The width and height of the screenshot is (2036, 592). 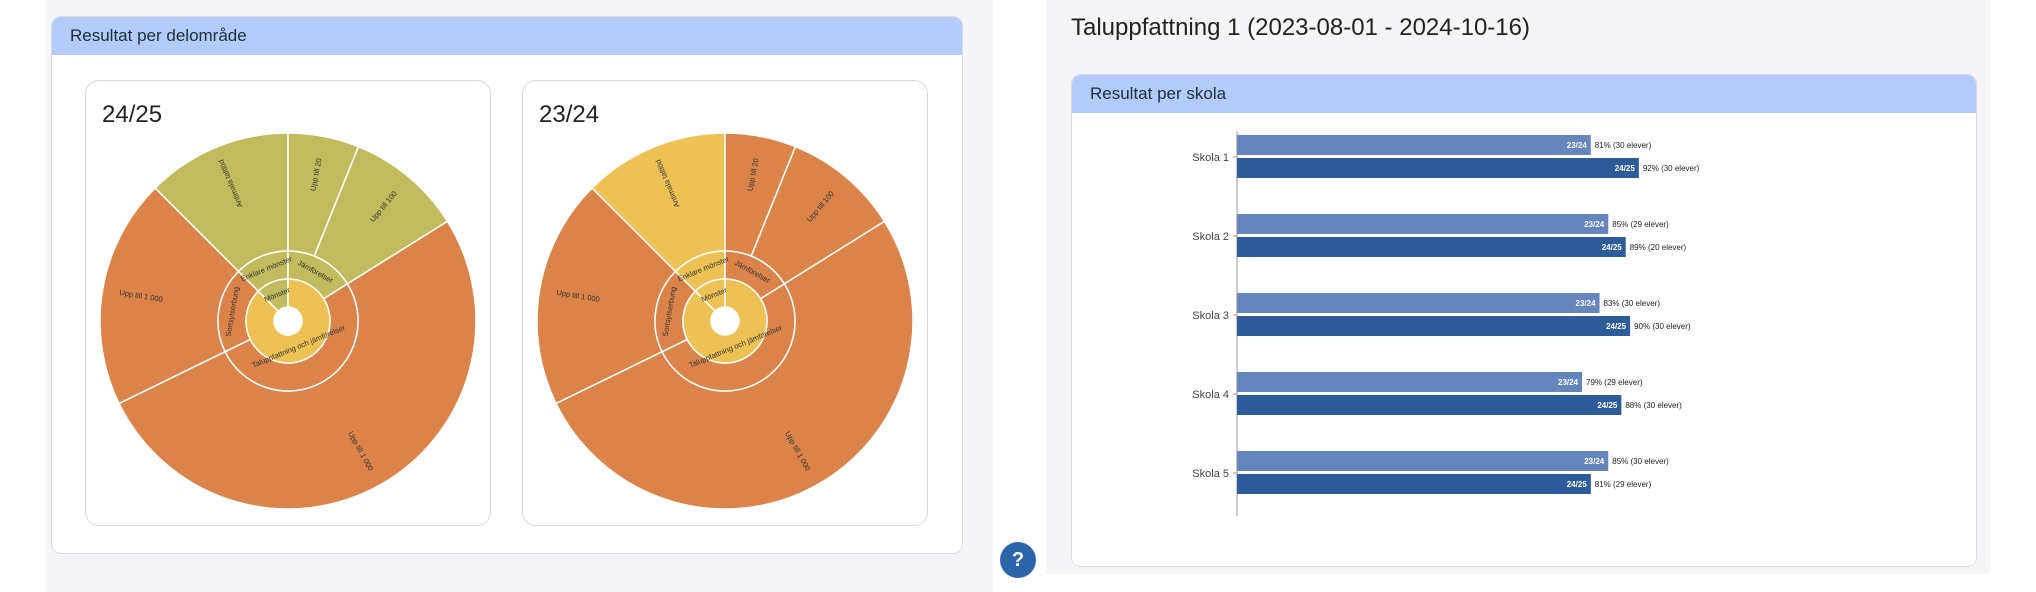 What do you see at coordinates (1210, 474) in the screenshot?
I see `category-label: Skola 5` at bounding box center [1210, 474].